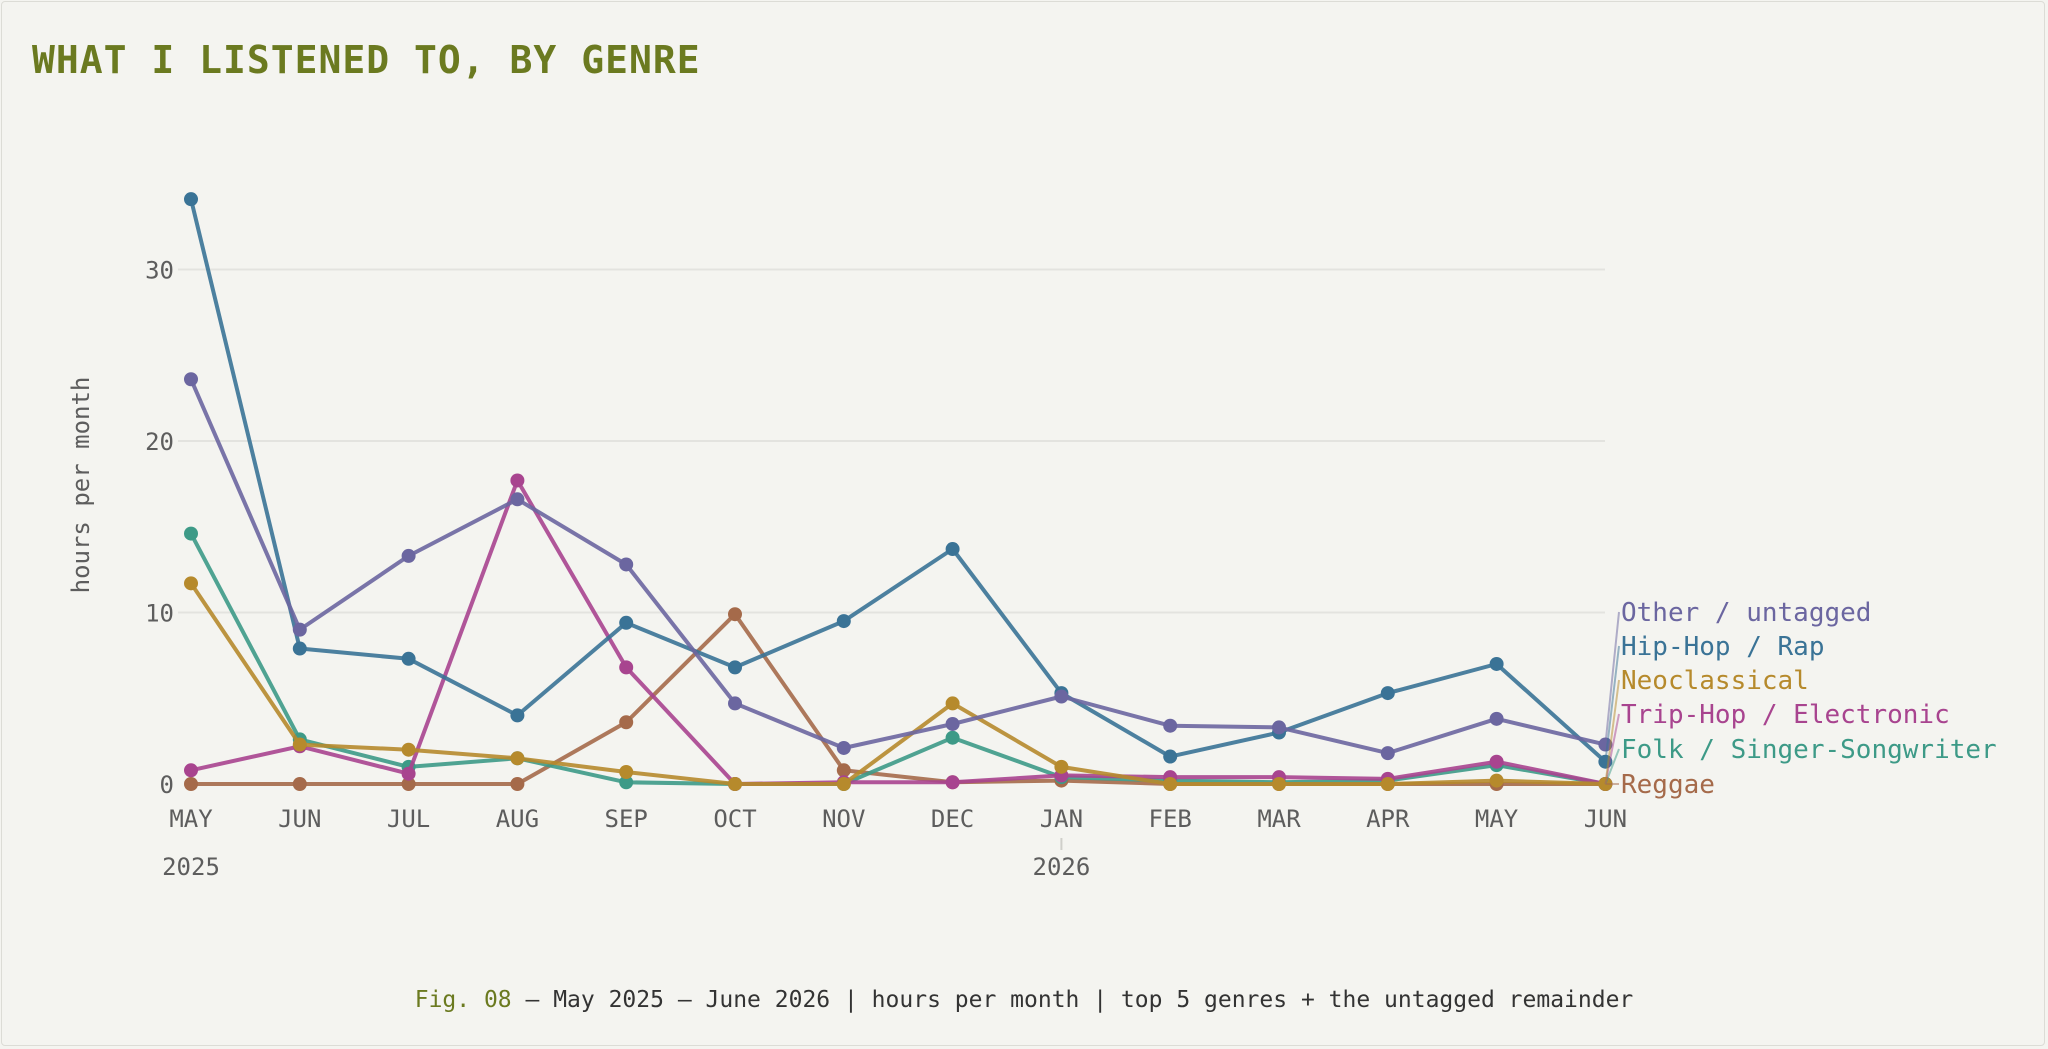 The width and height of the screenshot is (2048, 1049). I want to click on y-tick-label: 30, so click(159, 271).